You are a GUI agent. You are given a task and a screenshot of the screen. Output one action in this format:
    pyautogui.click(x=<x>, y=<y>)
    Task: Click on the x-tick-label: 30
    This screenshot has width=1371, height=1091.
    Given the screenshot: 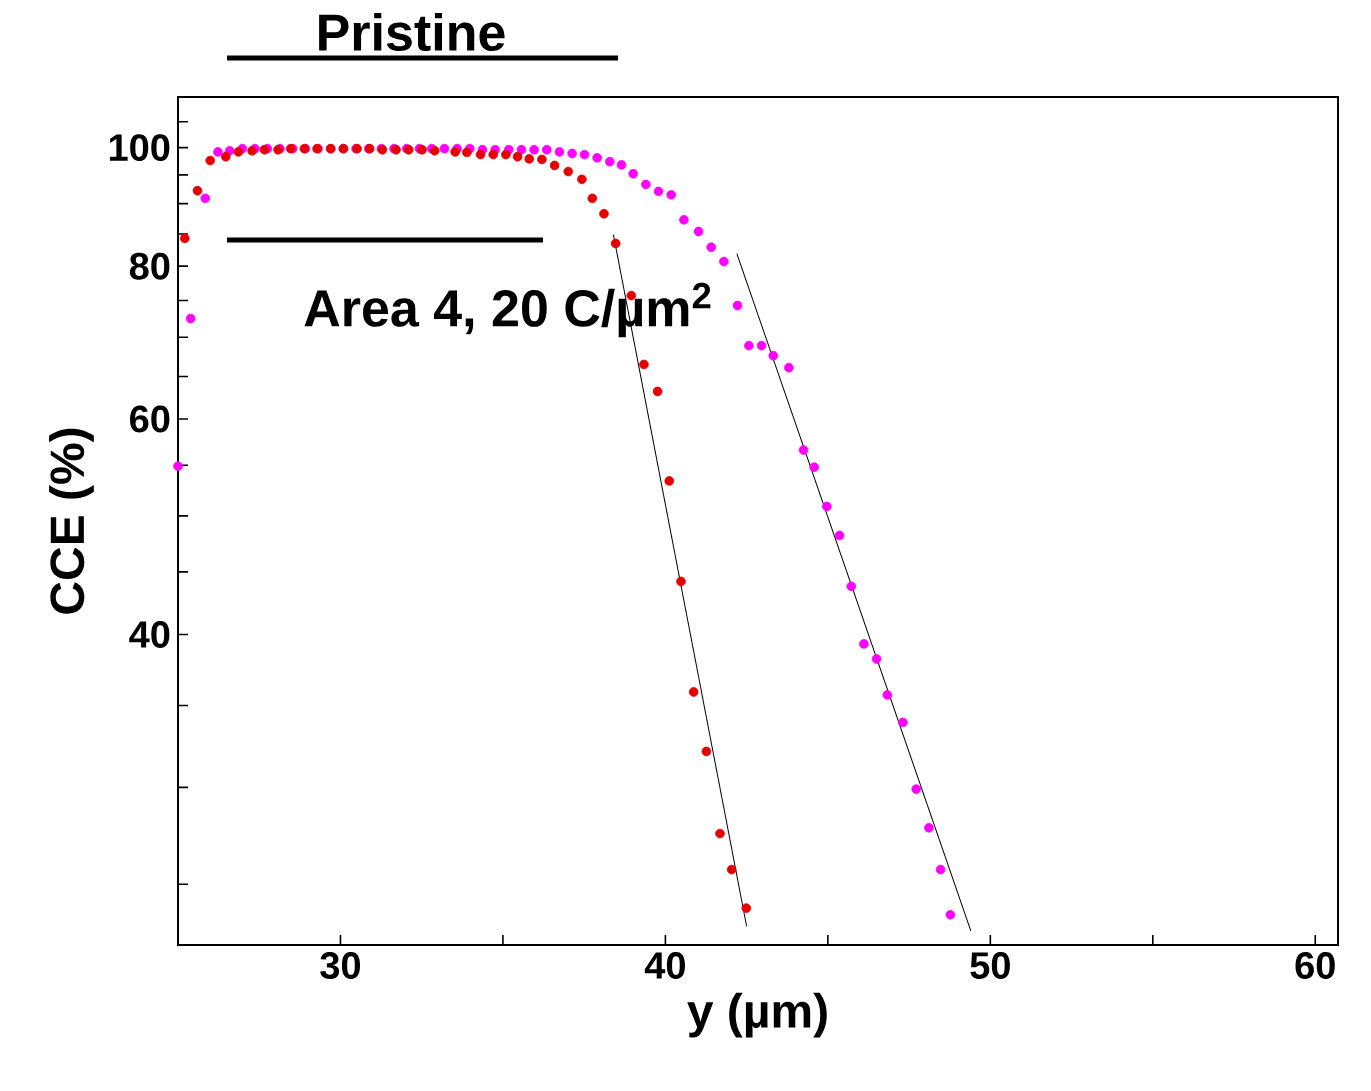 What is the action you would take?
    pyautogui.click(x=340, y=965)
    